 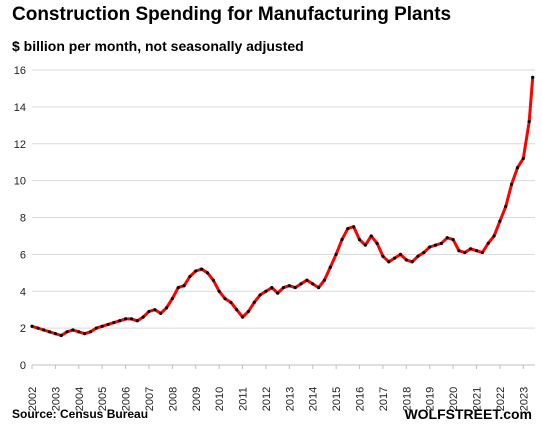 I want to click on x-tick-label: 2019, so click(x=431, y=399).